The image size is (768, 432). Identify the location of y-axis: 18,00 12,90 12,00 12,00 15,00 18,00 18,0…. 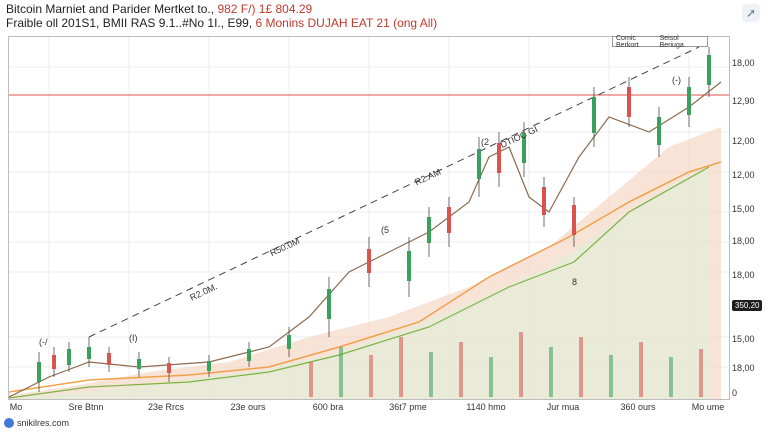
(750, 217).